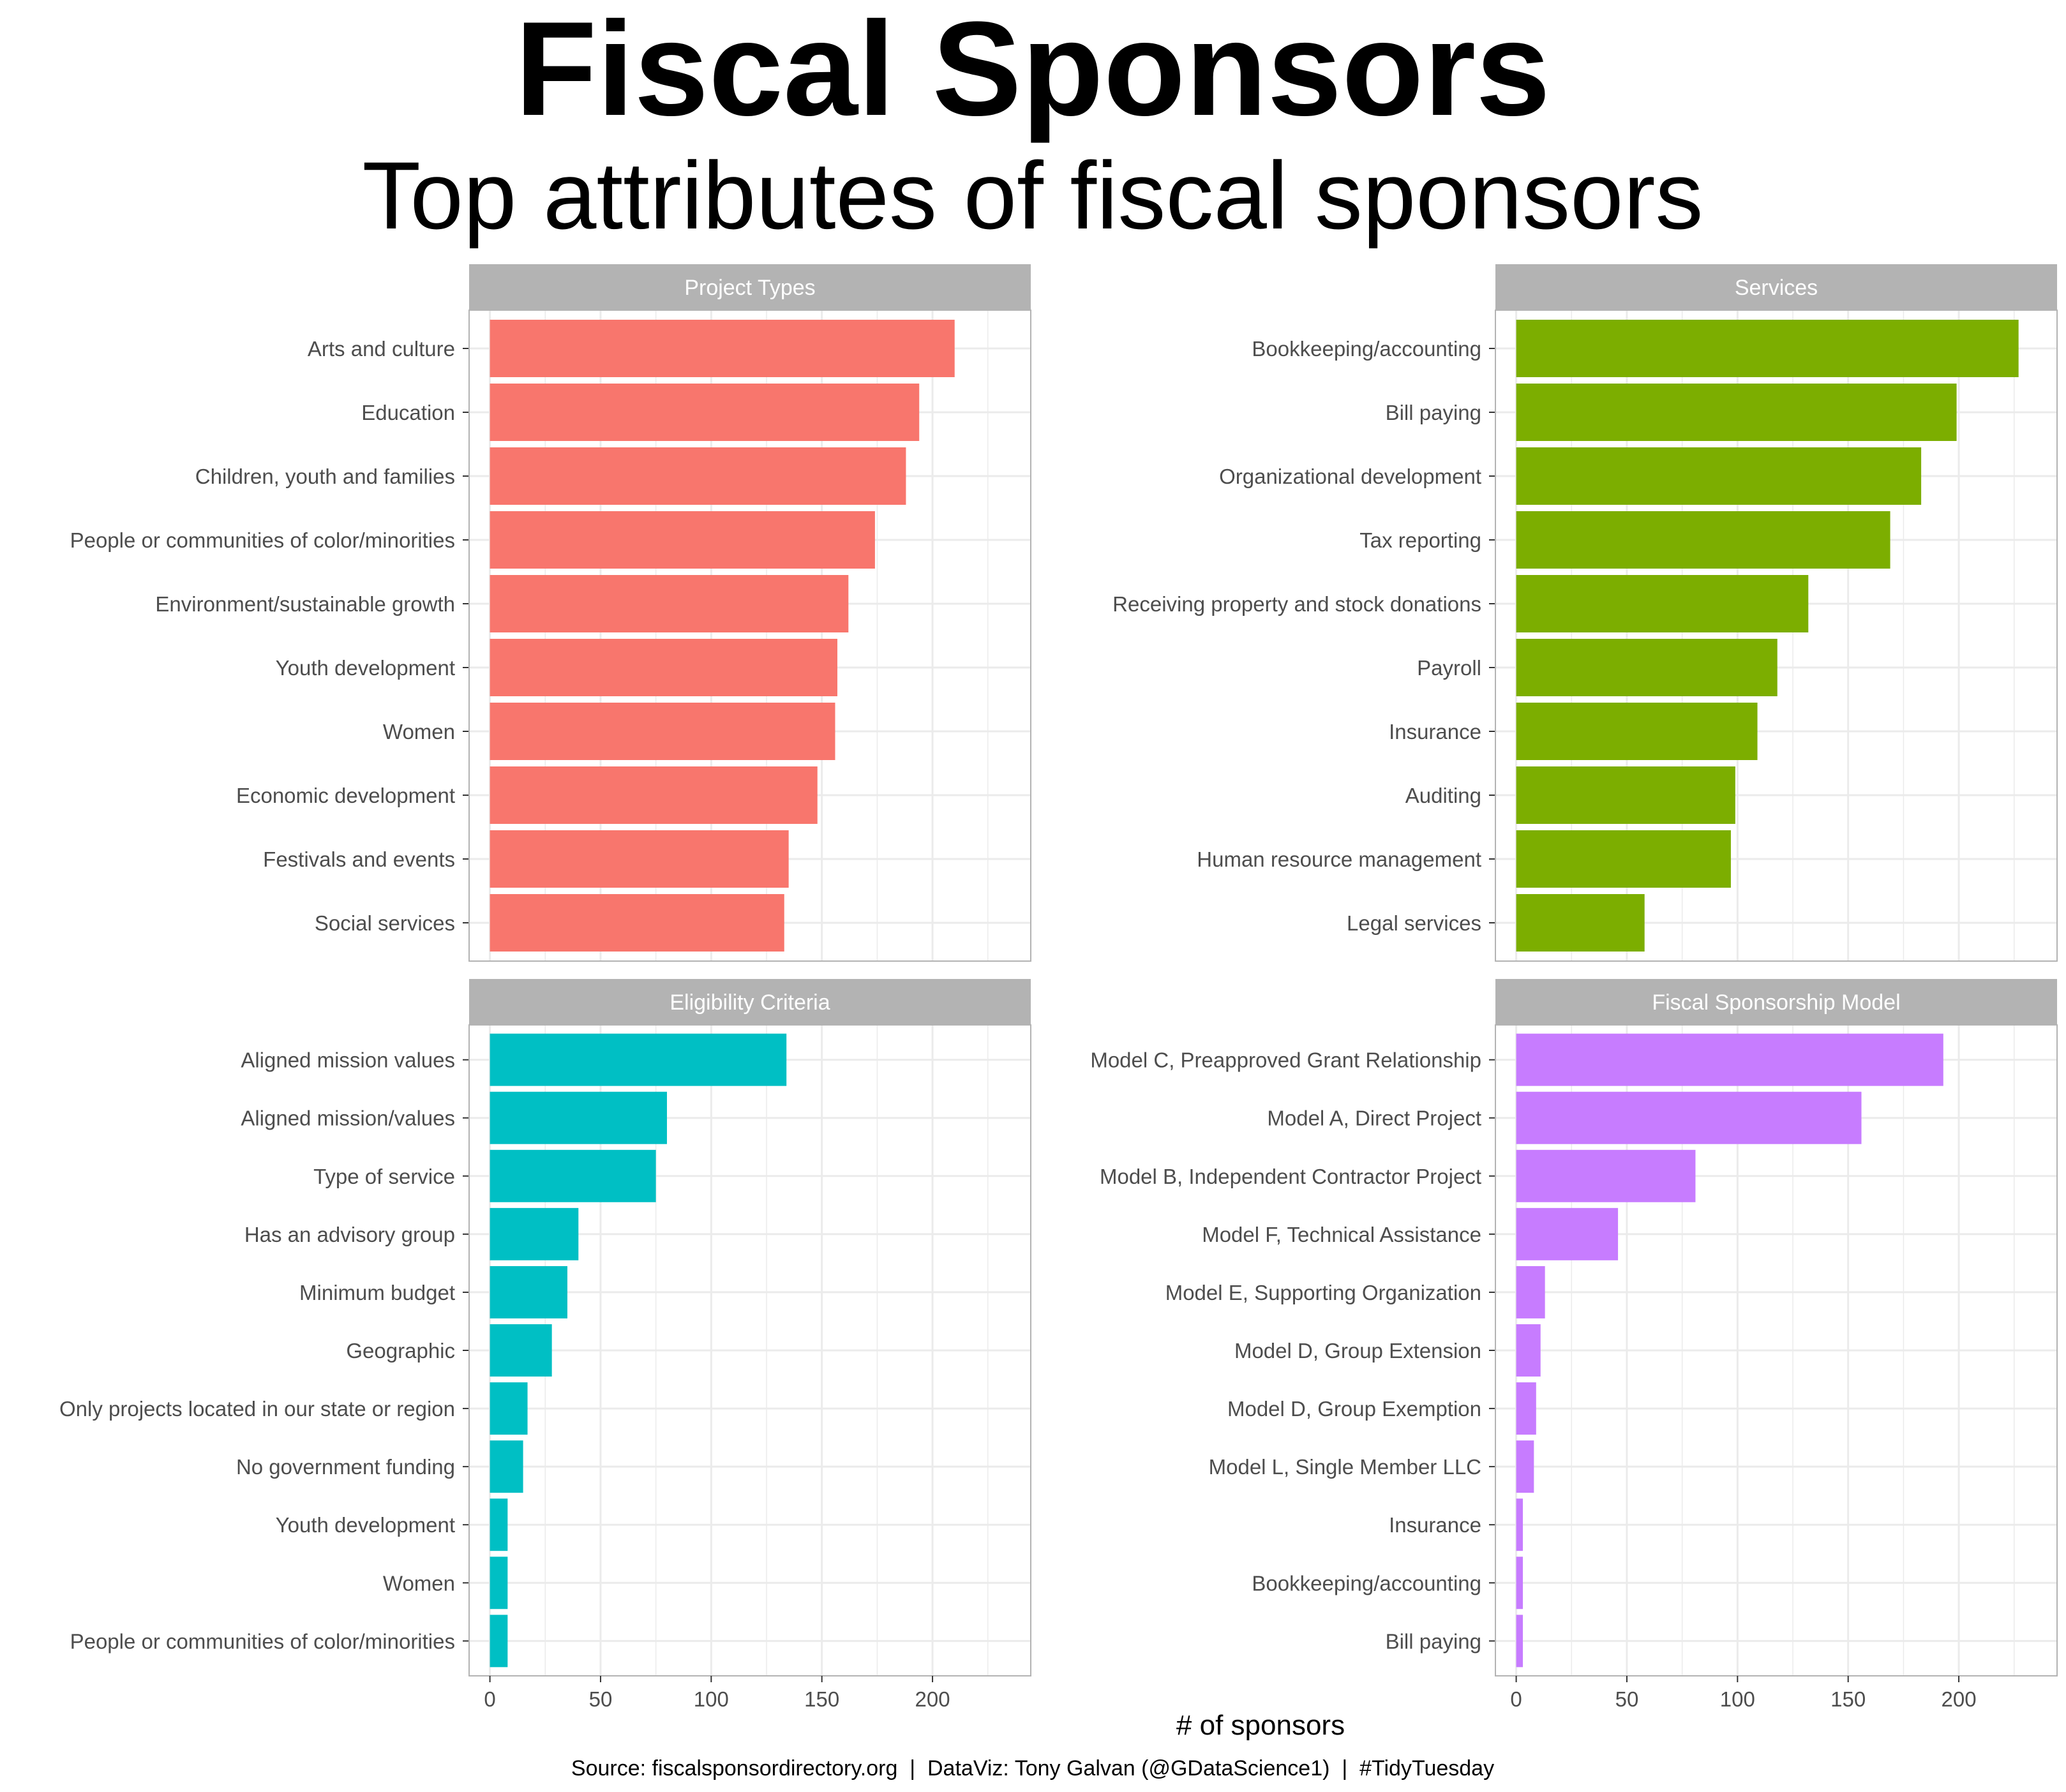 This screenshot has width=2066, height=1792. I want to click on category-label: Education, so click(408, 412).